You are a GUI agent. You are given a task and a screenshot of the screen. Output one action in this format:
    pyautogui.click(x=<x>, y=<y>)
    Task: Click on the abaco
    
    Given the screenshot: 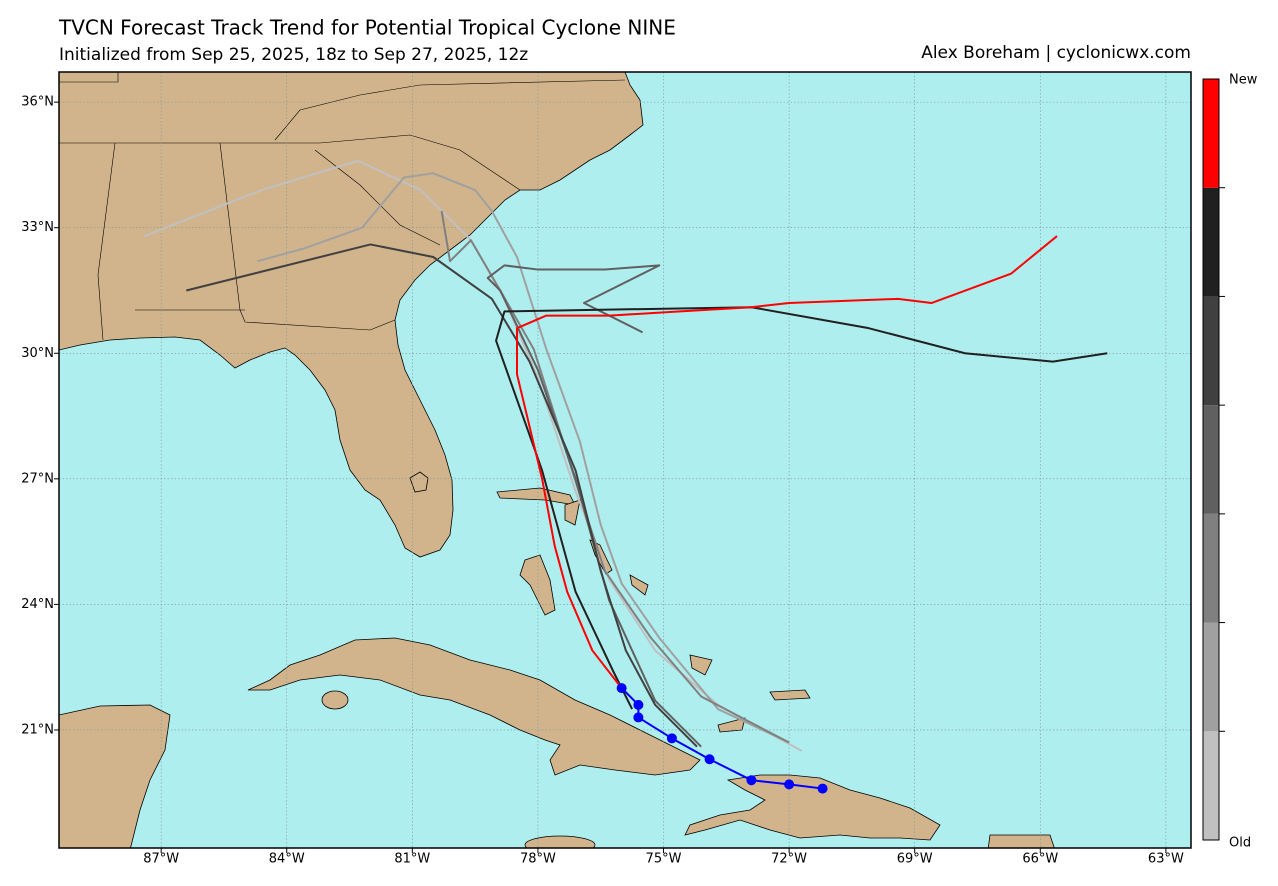 What is the action you would take?
    pyautogui.click(x=572, y=512)
    